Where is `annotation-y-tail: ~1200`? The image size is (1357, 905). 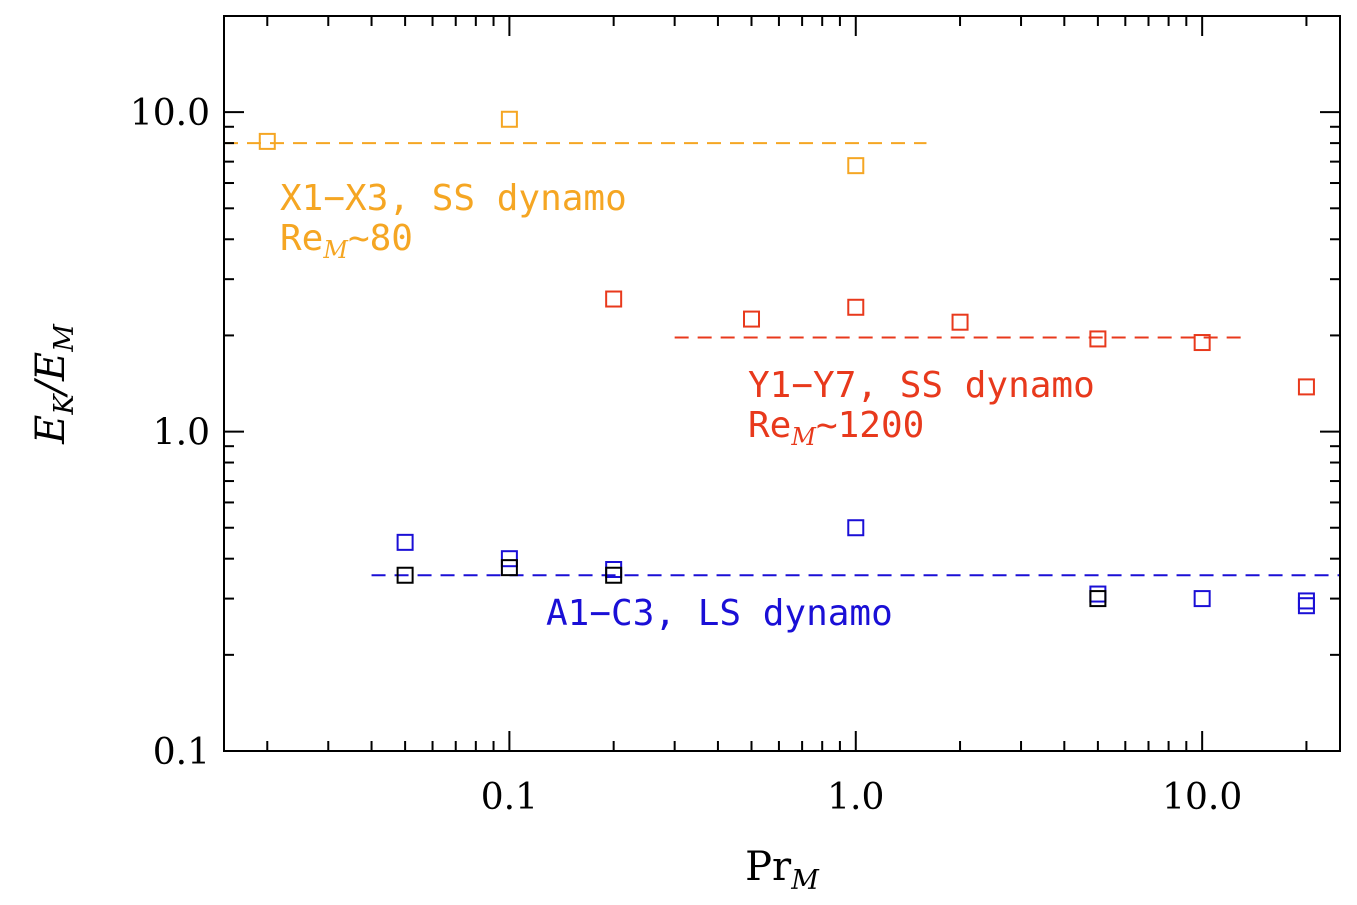
annotation-y-tail: ~1200 is located at coordinates (870, 425).